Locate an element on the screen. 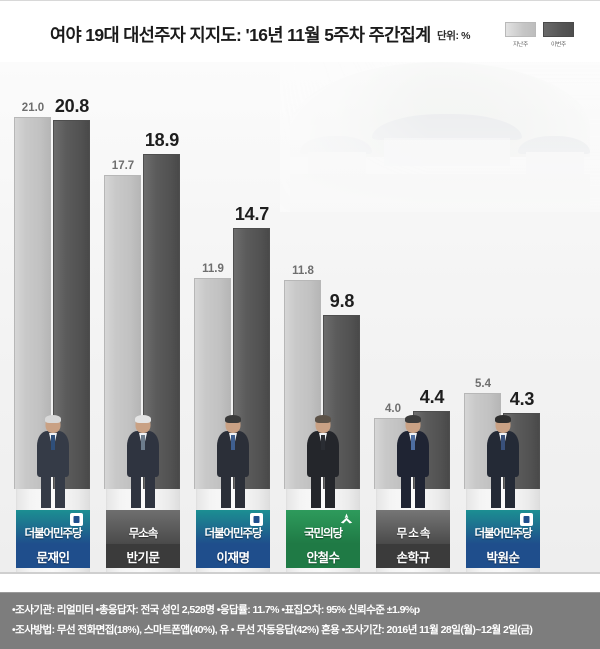 This screenshot has width=600, height=649. candidate-group-4: 11.8 9.8 국민의당 is located at coordinates (323, 318).